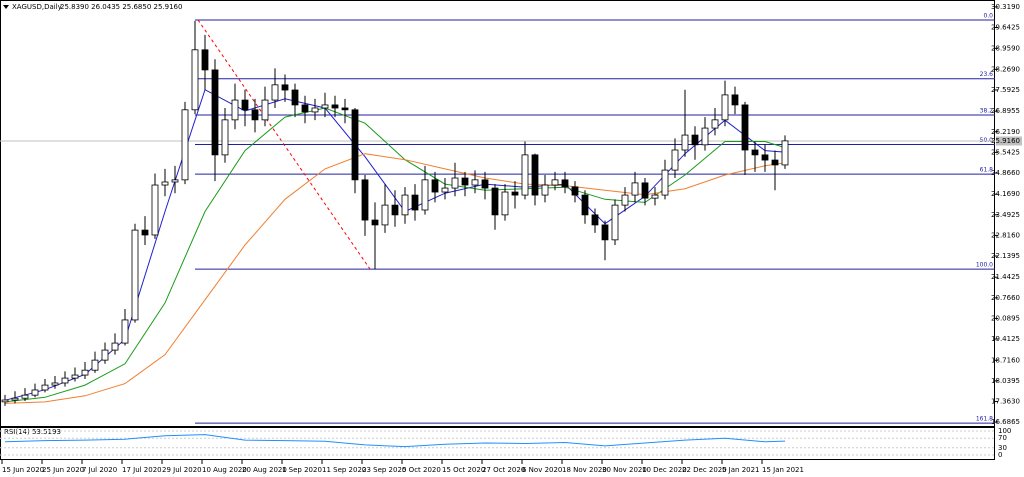 This screenshot has height=477, width=1024. Describe the element at coordinates (1005, 90) in the screenshot. I see `y-tick-label: 27.5925` at that location.